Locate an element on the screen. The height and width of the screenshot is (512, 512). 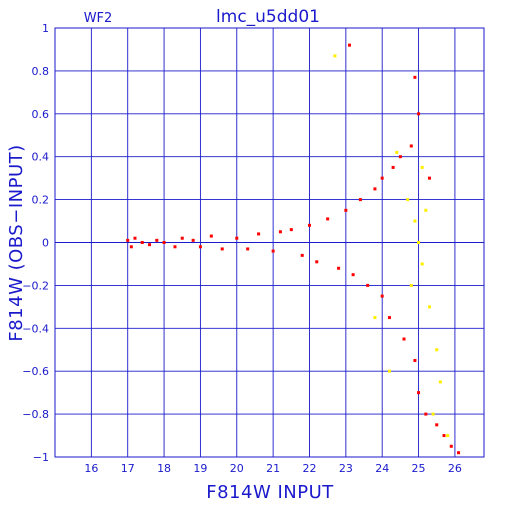
x-tick-label: 24 is located at coordinates (382, 468).